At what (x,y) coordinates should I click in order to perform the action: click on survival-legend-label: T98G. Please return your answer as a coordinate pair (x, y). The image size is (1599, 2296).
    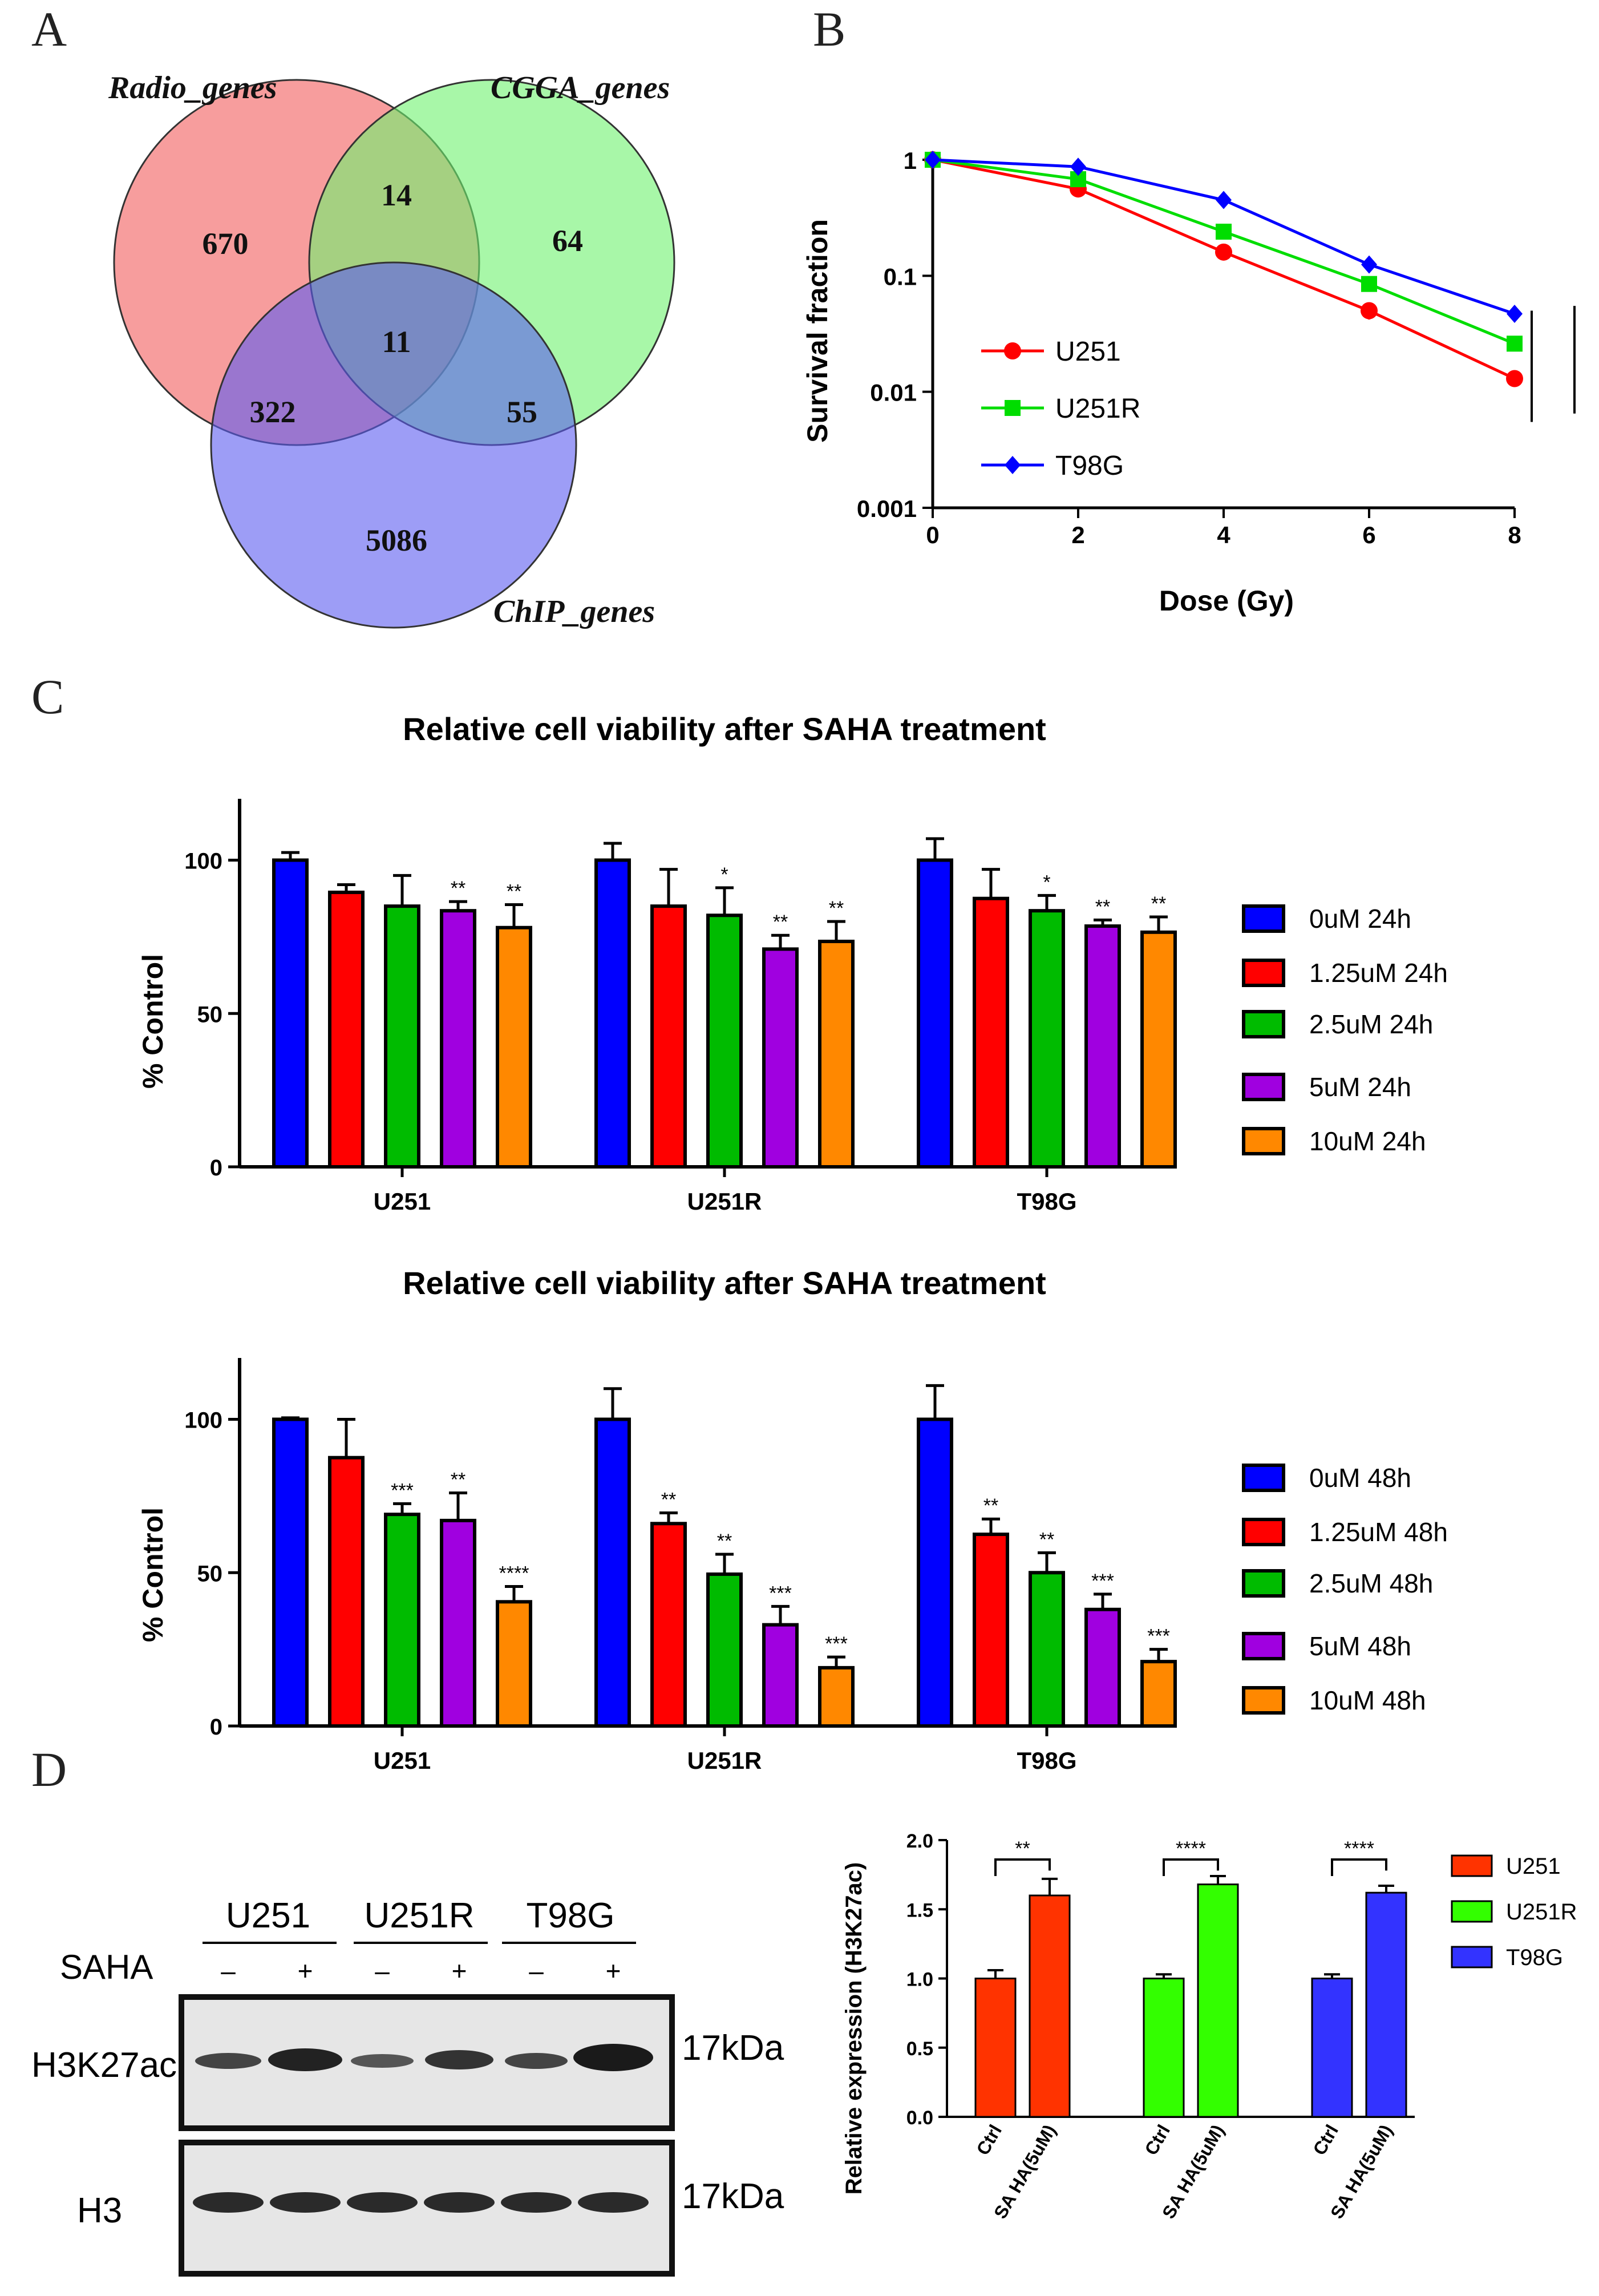
    Looking at the image, I should click on (1089, 466).